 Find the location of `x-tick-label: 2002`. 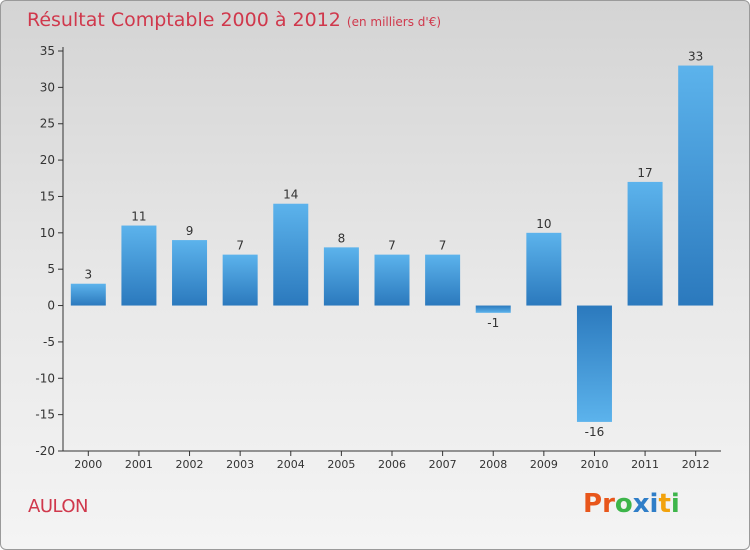

x-tick-label: 2002 is located at coordinates (190, 464).